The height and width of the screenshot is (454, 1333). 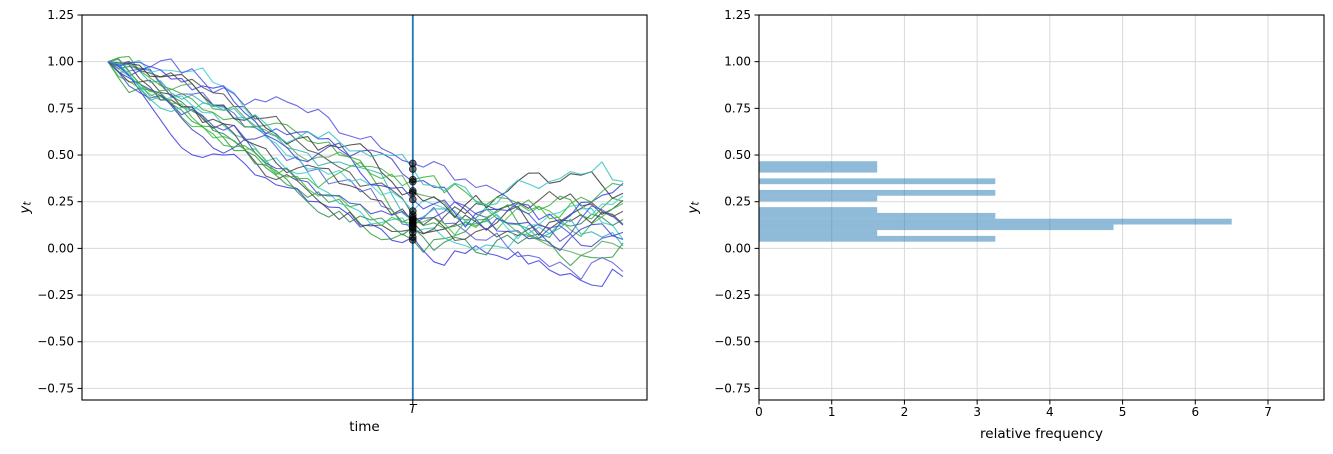 What do you see at coordinates (1195, 412) in the screenshot?
I see `x-tick-label: 6` at bounding box center [1195, 412].